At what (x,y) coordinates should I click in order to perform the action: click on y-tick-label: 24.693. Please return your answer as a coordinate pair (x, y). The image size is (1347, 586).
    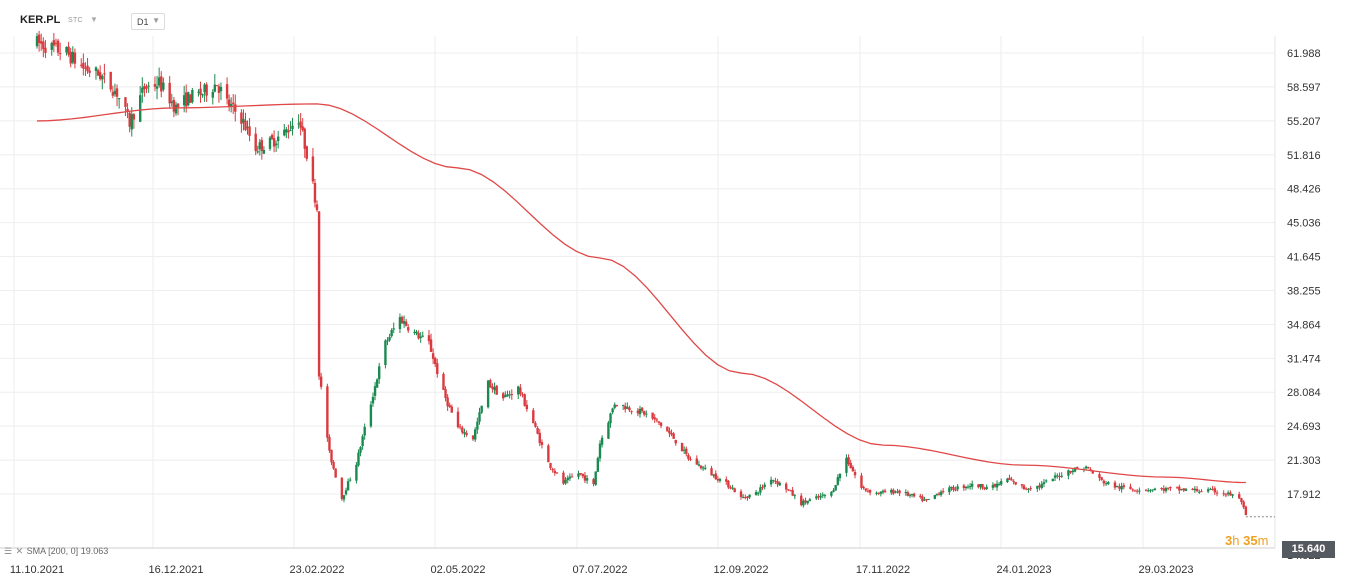
    Looking at the image, I should click on (1304, 427).